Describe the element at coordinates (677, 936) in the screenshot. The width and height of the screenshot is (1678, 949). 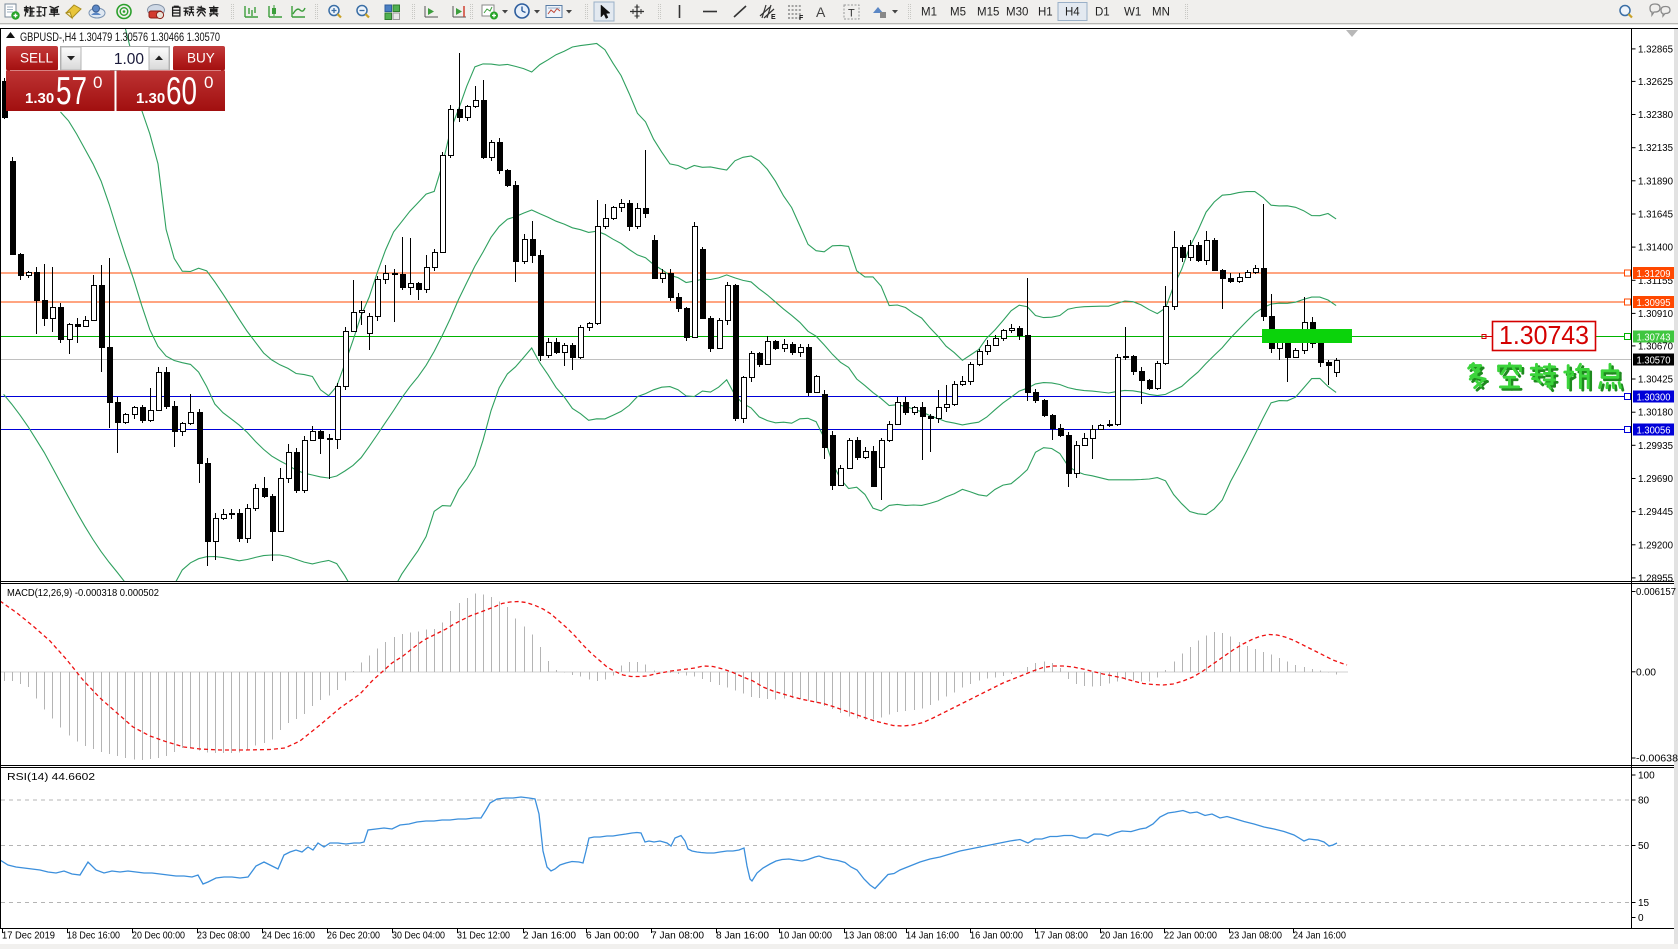
I see `svg-text: 7 Jan 08:00` at that location.